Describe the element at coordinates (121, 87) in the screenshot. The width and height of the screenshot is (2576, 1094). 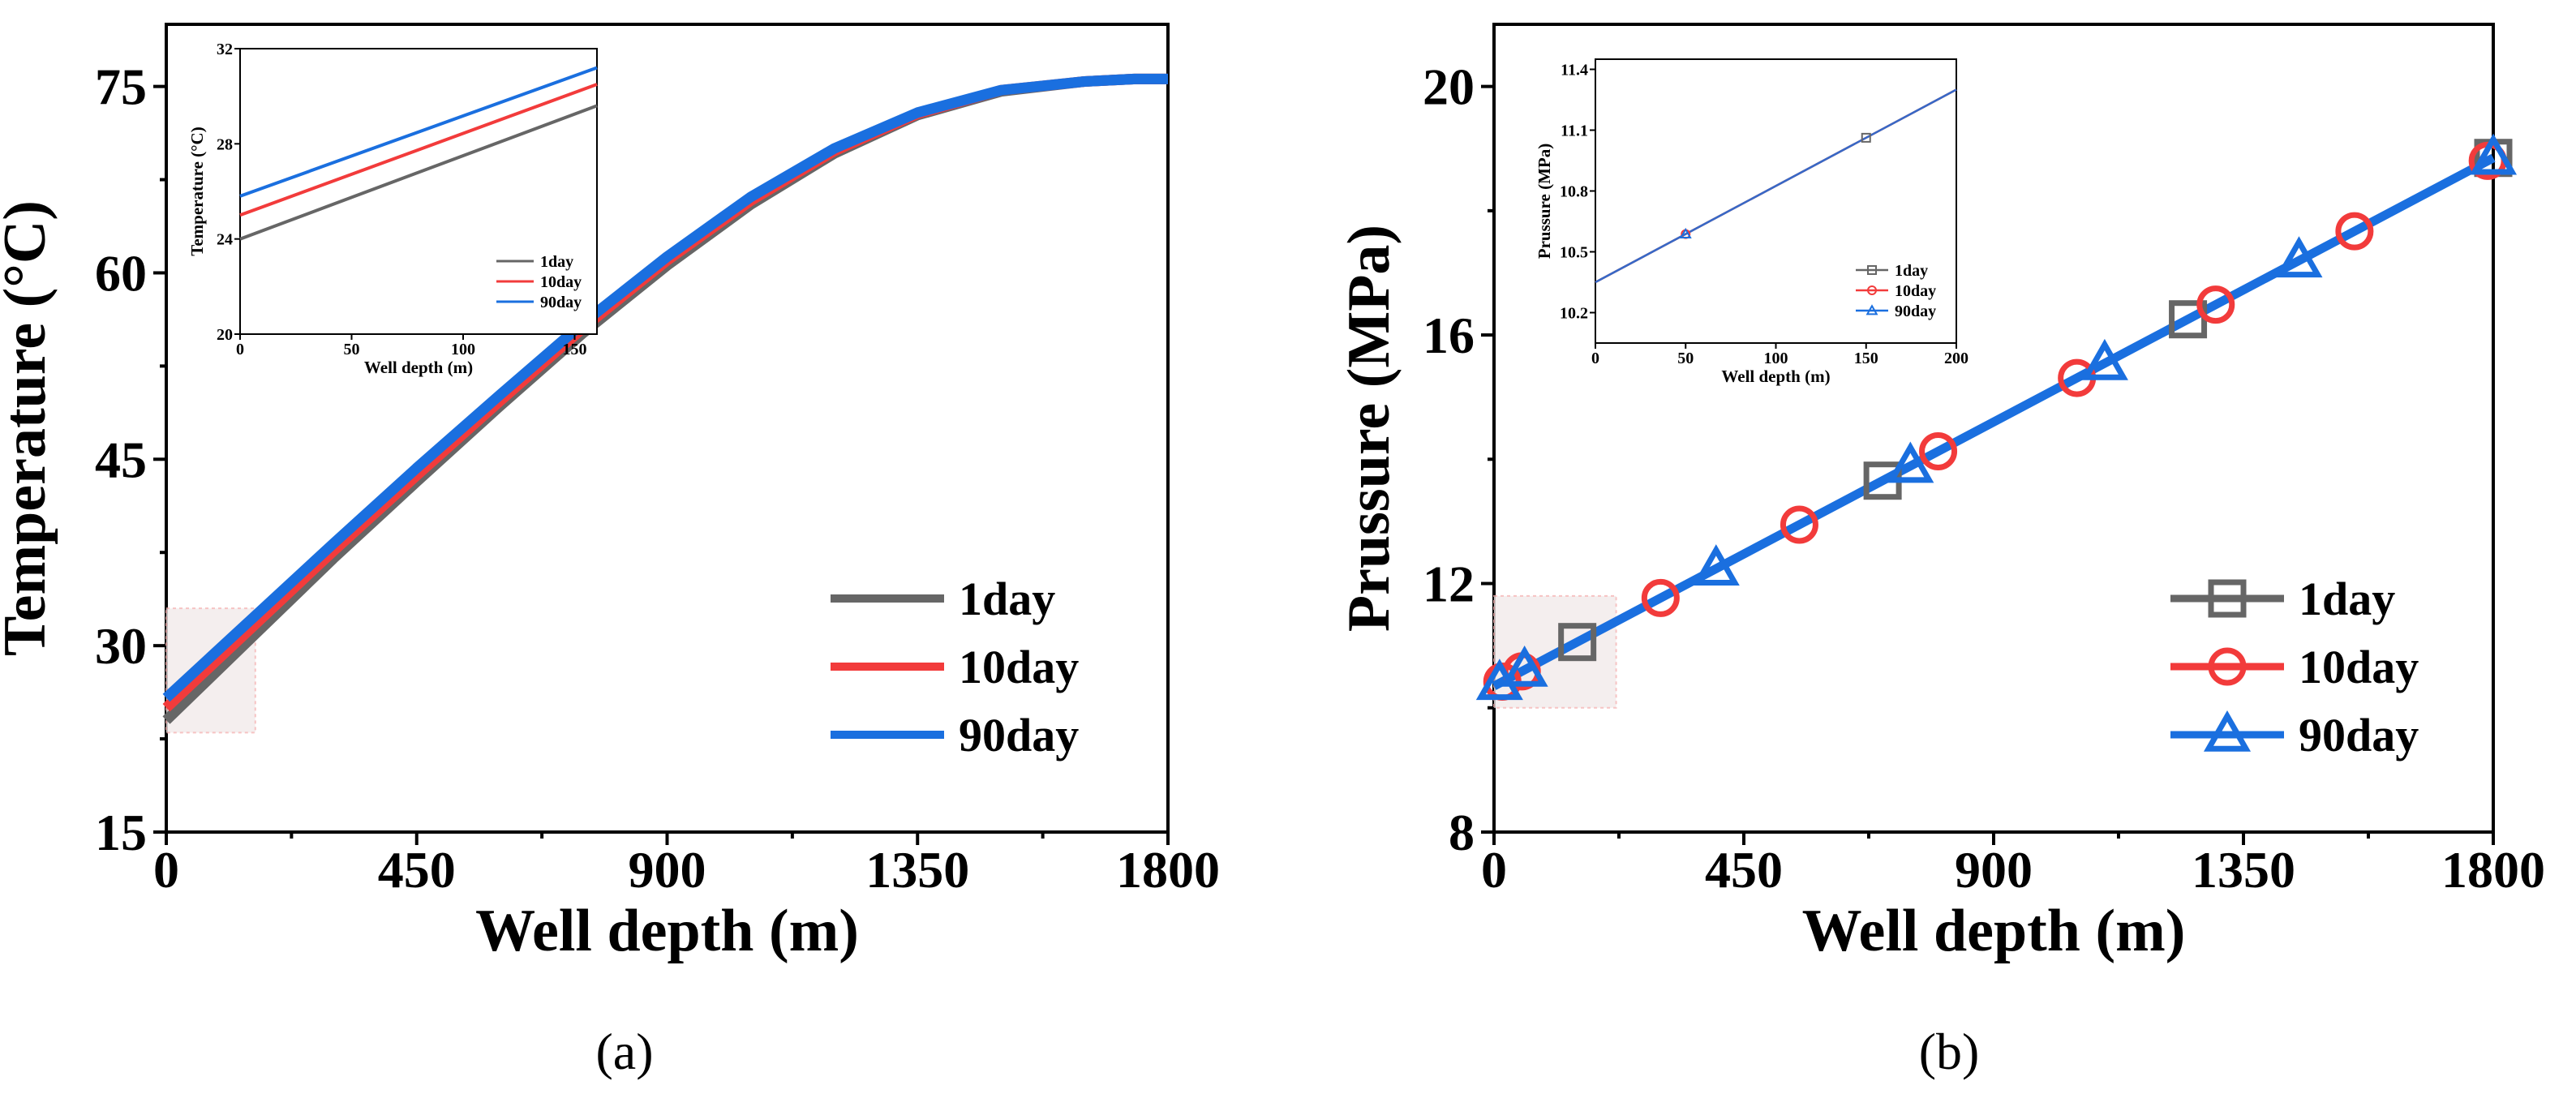
I see `y-tick-label: 75` at that location.